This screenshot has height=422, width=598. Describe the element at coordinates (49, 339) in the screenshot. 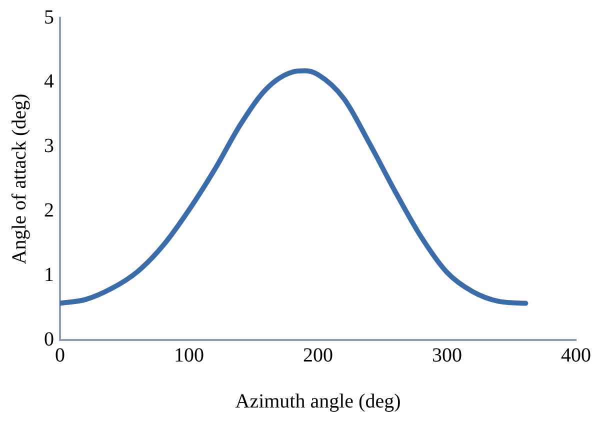

I see `y-tick-label: 0` at that location.